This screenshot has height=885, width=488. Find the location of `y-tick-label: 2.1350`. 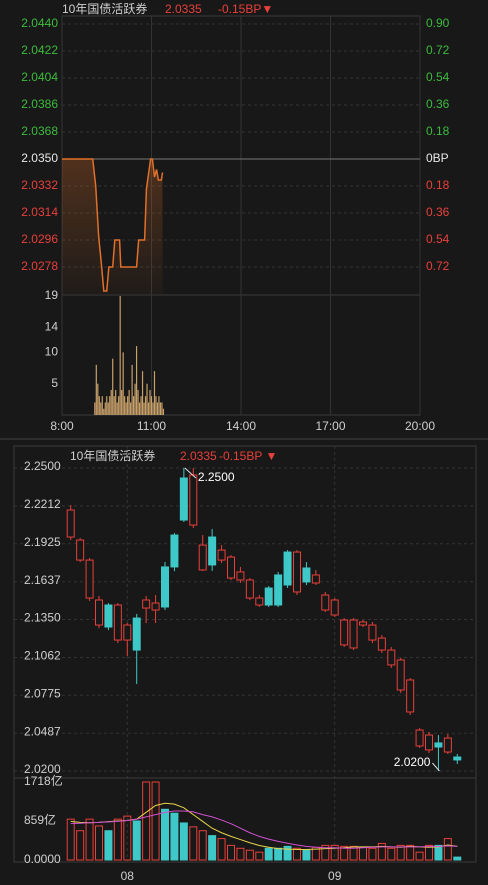

y-tick-label: 2.1350 is located at coordinates (42, 618).